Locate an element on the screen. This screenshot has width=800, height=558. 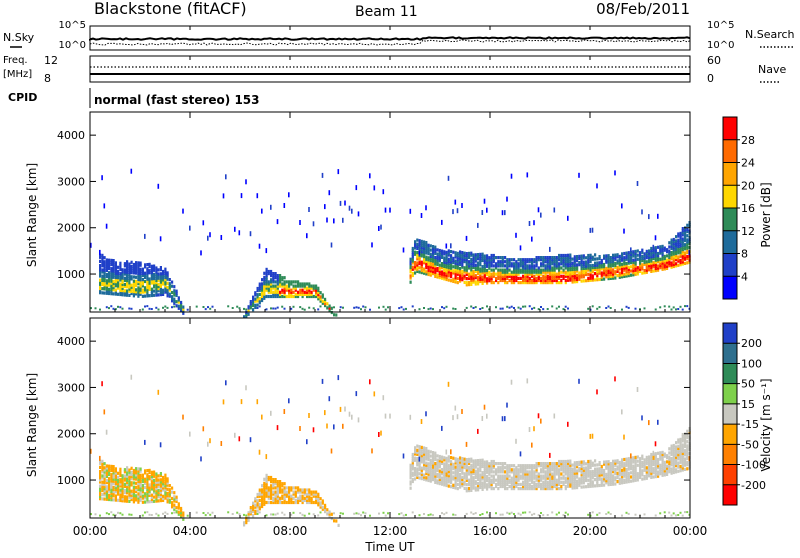
nsky-label: N.Sky is located at coordinates (19, 37).